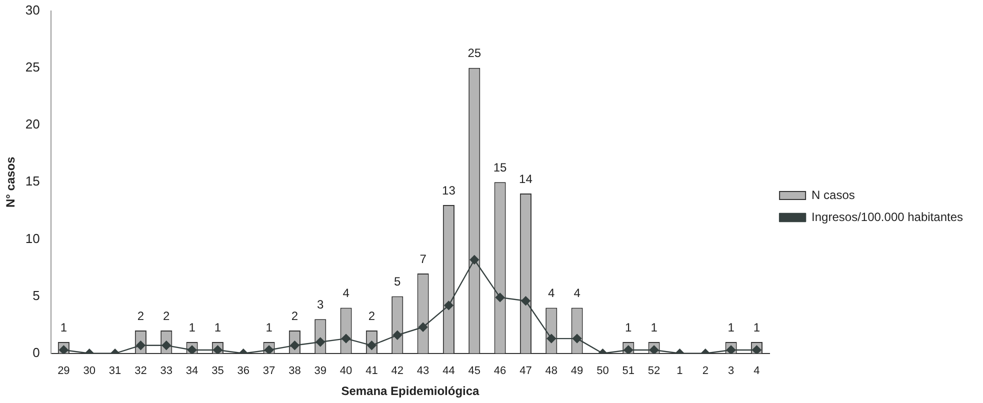  I want to click on x-tick-label: 42, so click(397, 371).